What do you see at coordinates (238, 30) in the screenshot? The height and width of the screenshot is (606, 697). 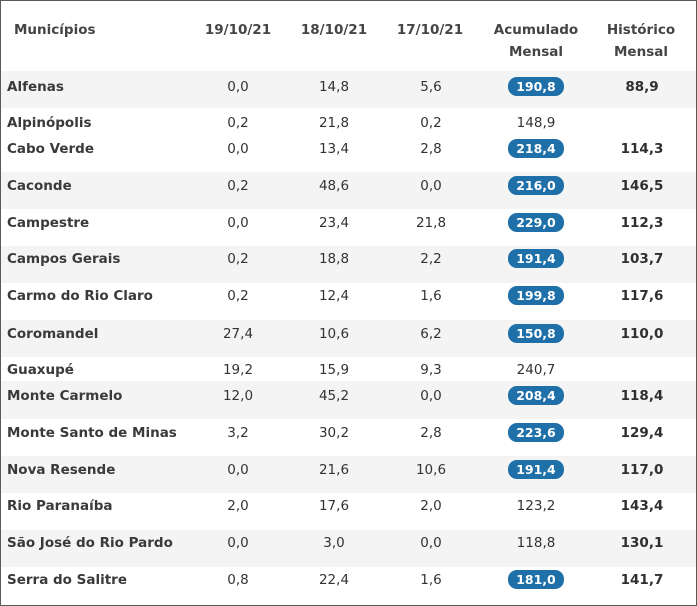 I see `header-date-1: 19/10/21` at bounding box center [238, 30].